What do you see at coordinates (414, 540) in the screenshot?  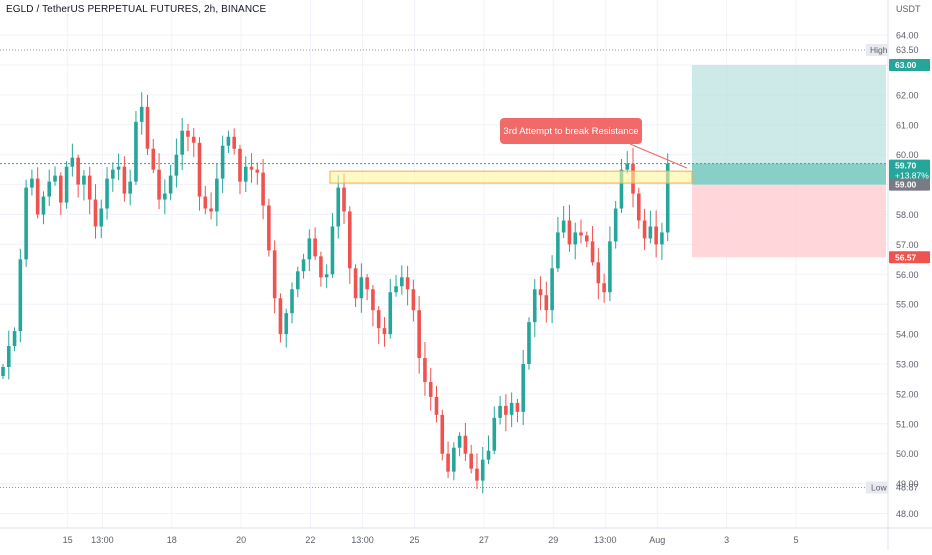 I see `x-tick-label: 25` at bounding box center [414, 540].